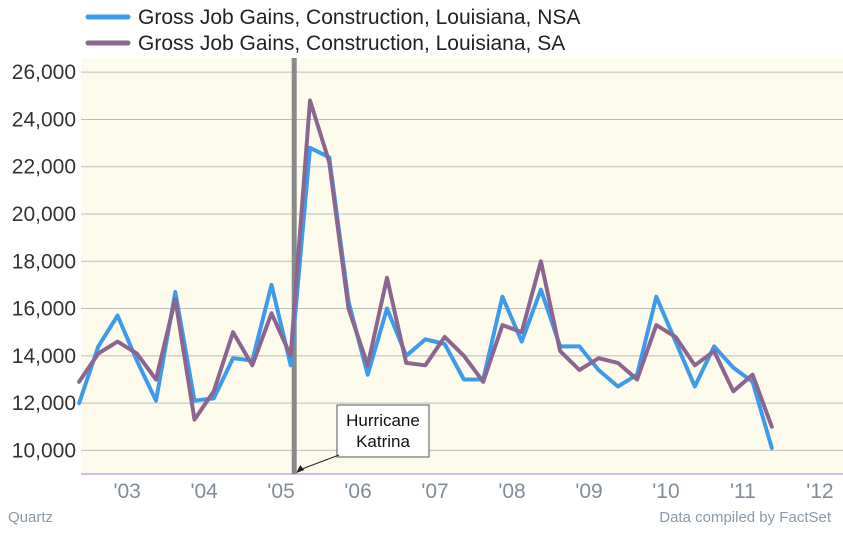  Describe the element at coordinates (300, 469) in the screenshot. I see `annotation-arrowhead` at that location.